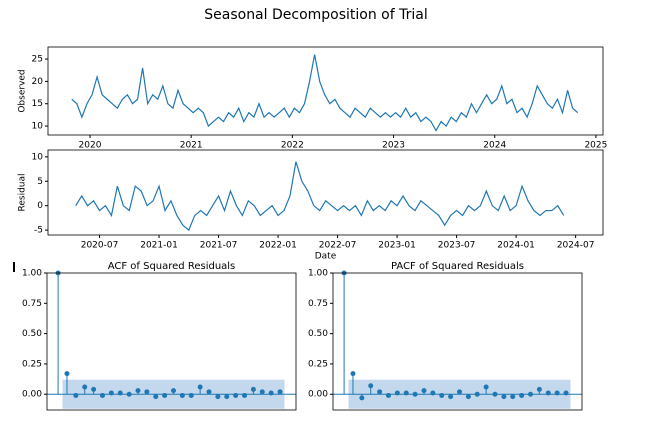 This screenshot has width=662, height=430. Describe the element at coordinates (397, 246) in the screenshot. I see `x-tick-label: 2023-01` at that location.